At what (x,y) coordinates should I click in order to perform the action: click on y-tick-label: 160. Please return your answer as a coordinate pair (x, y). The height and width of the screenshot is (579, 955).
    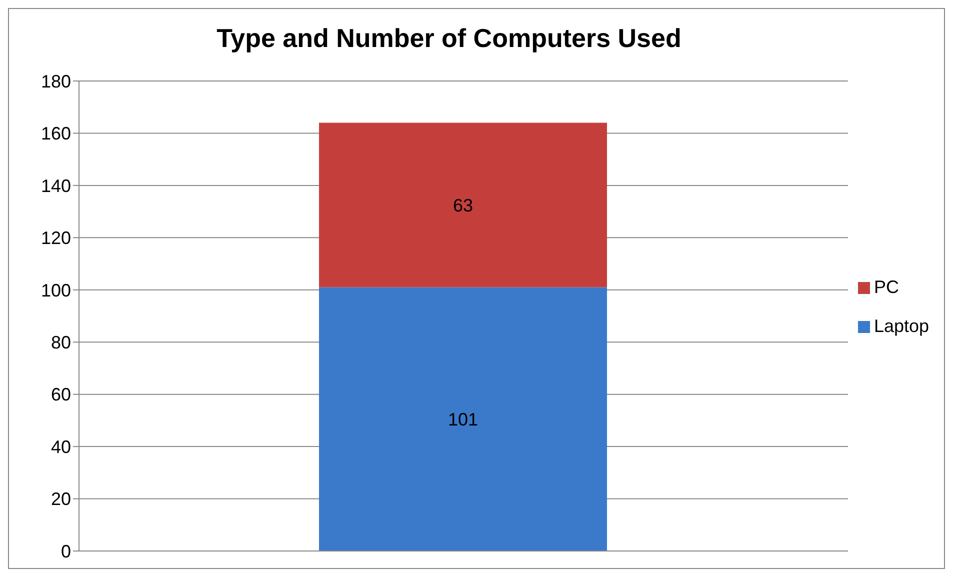
    Looking at the image, I should click on (55, 134).